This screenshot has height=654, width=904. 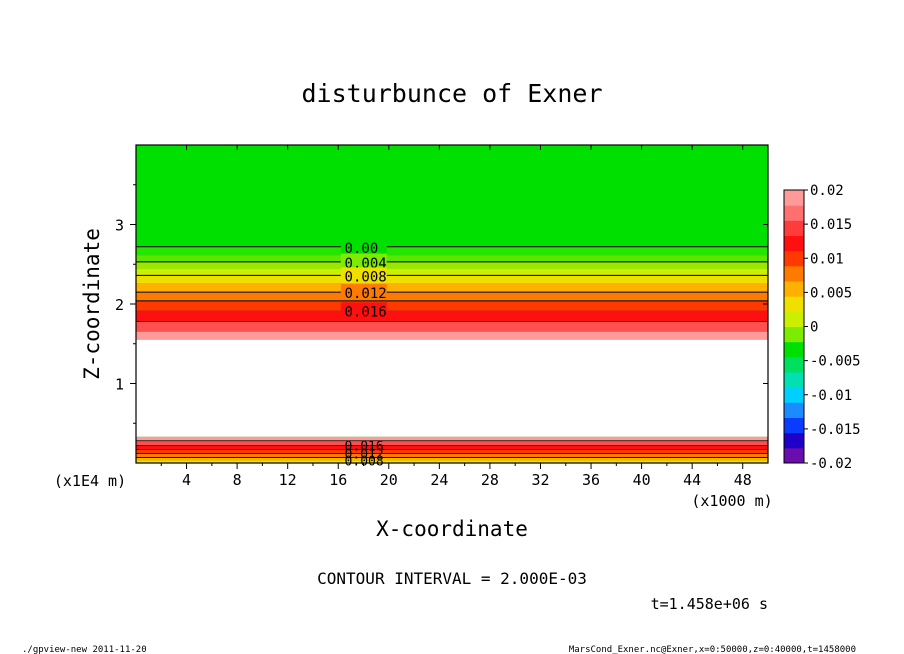 I want to click on x-unit-label: (x1000 m), so click(x=731, y=501).